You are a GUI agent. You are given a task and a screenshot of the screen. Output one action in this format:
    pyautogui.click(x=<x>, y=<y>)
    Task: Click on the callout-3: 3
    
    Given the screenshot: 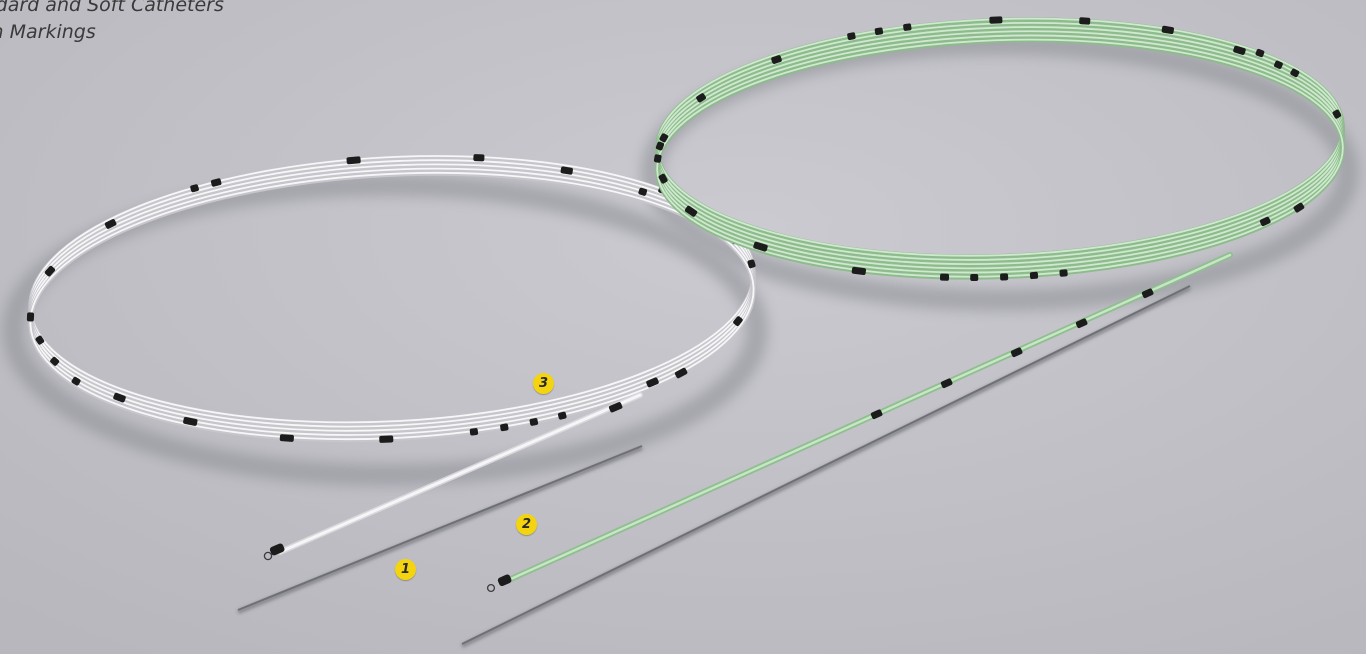 What is the action you would take?
    pyautogui.click(x=543, y=383)
    